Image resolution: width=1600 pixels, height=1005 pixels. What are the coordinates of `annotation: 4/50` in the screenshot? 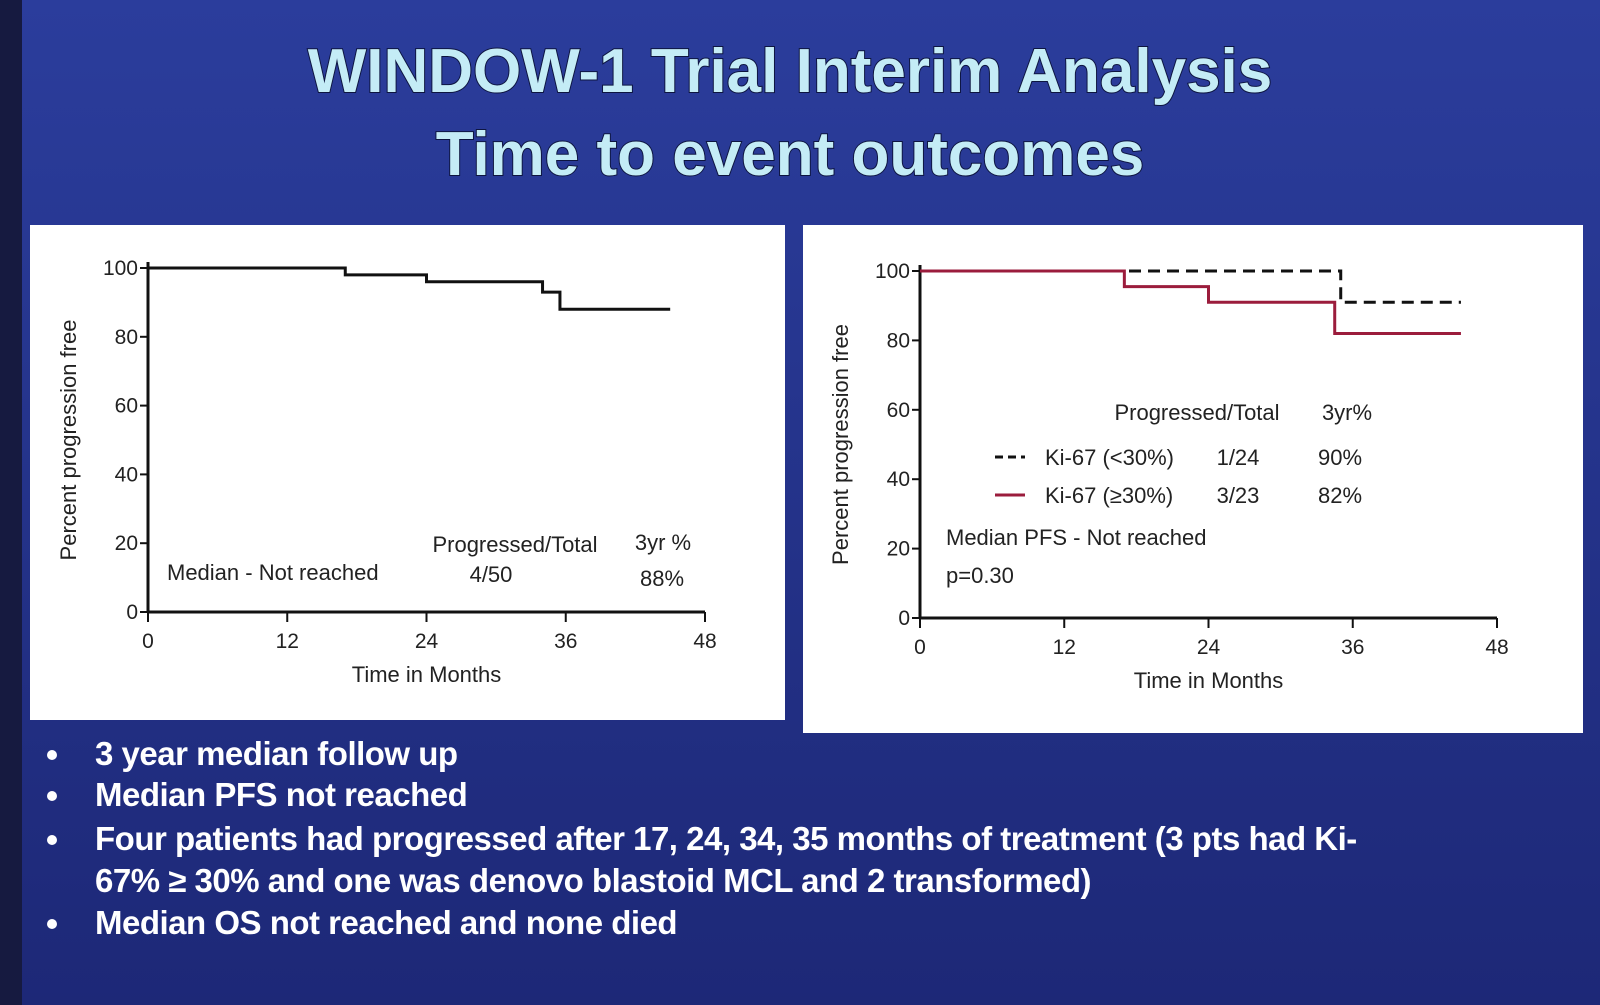 It's located at (491, 574).